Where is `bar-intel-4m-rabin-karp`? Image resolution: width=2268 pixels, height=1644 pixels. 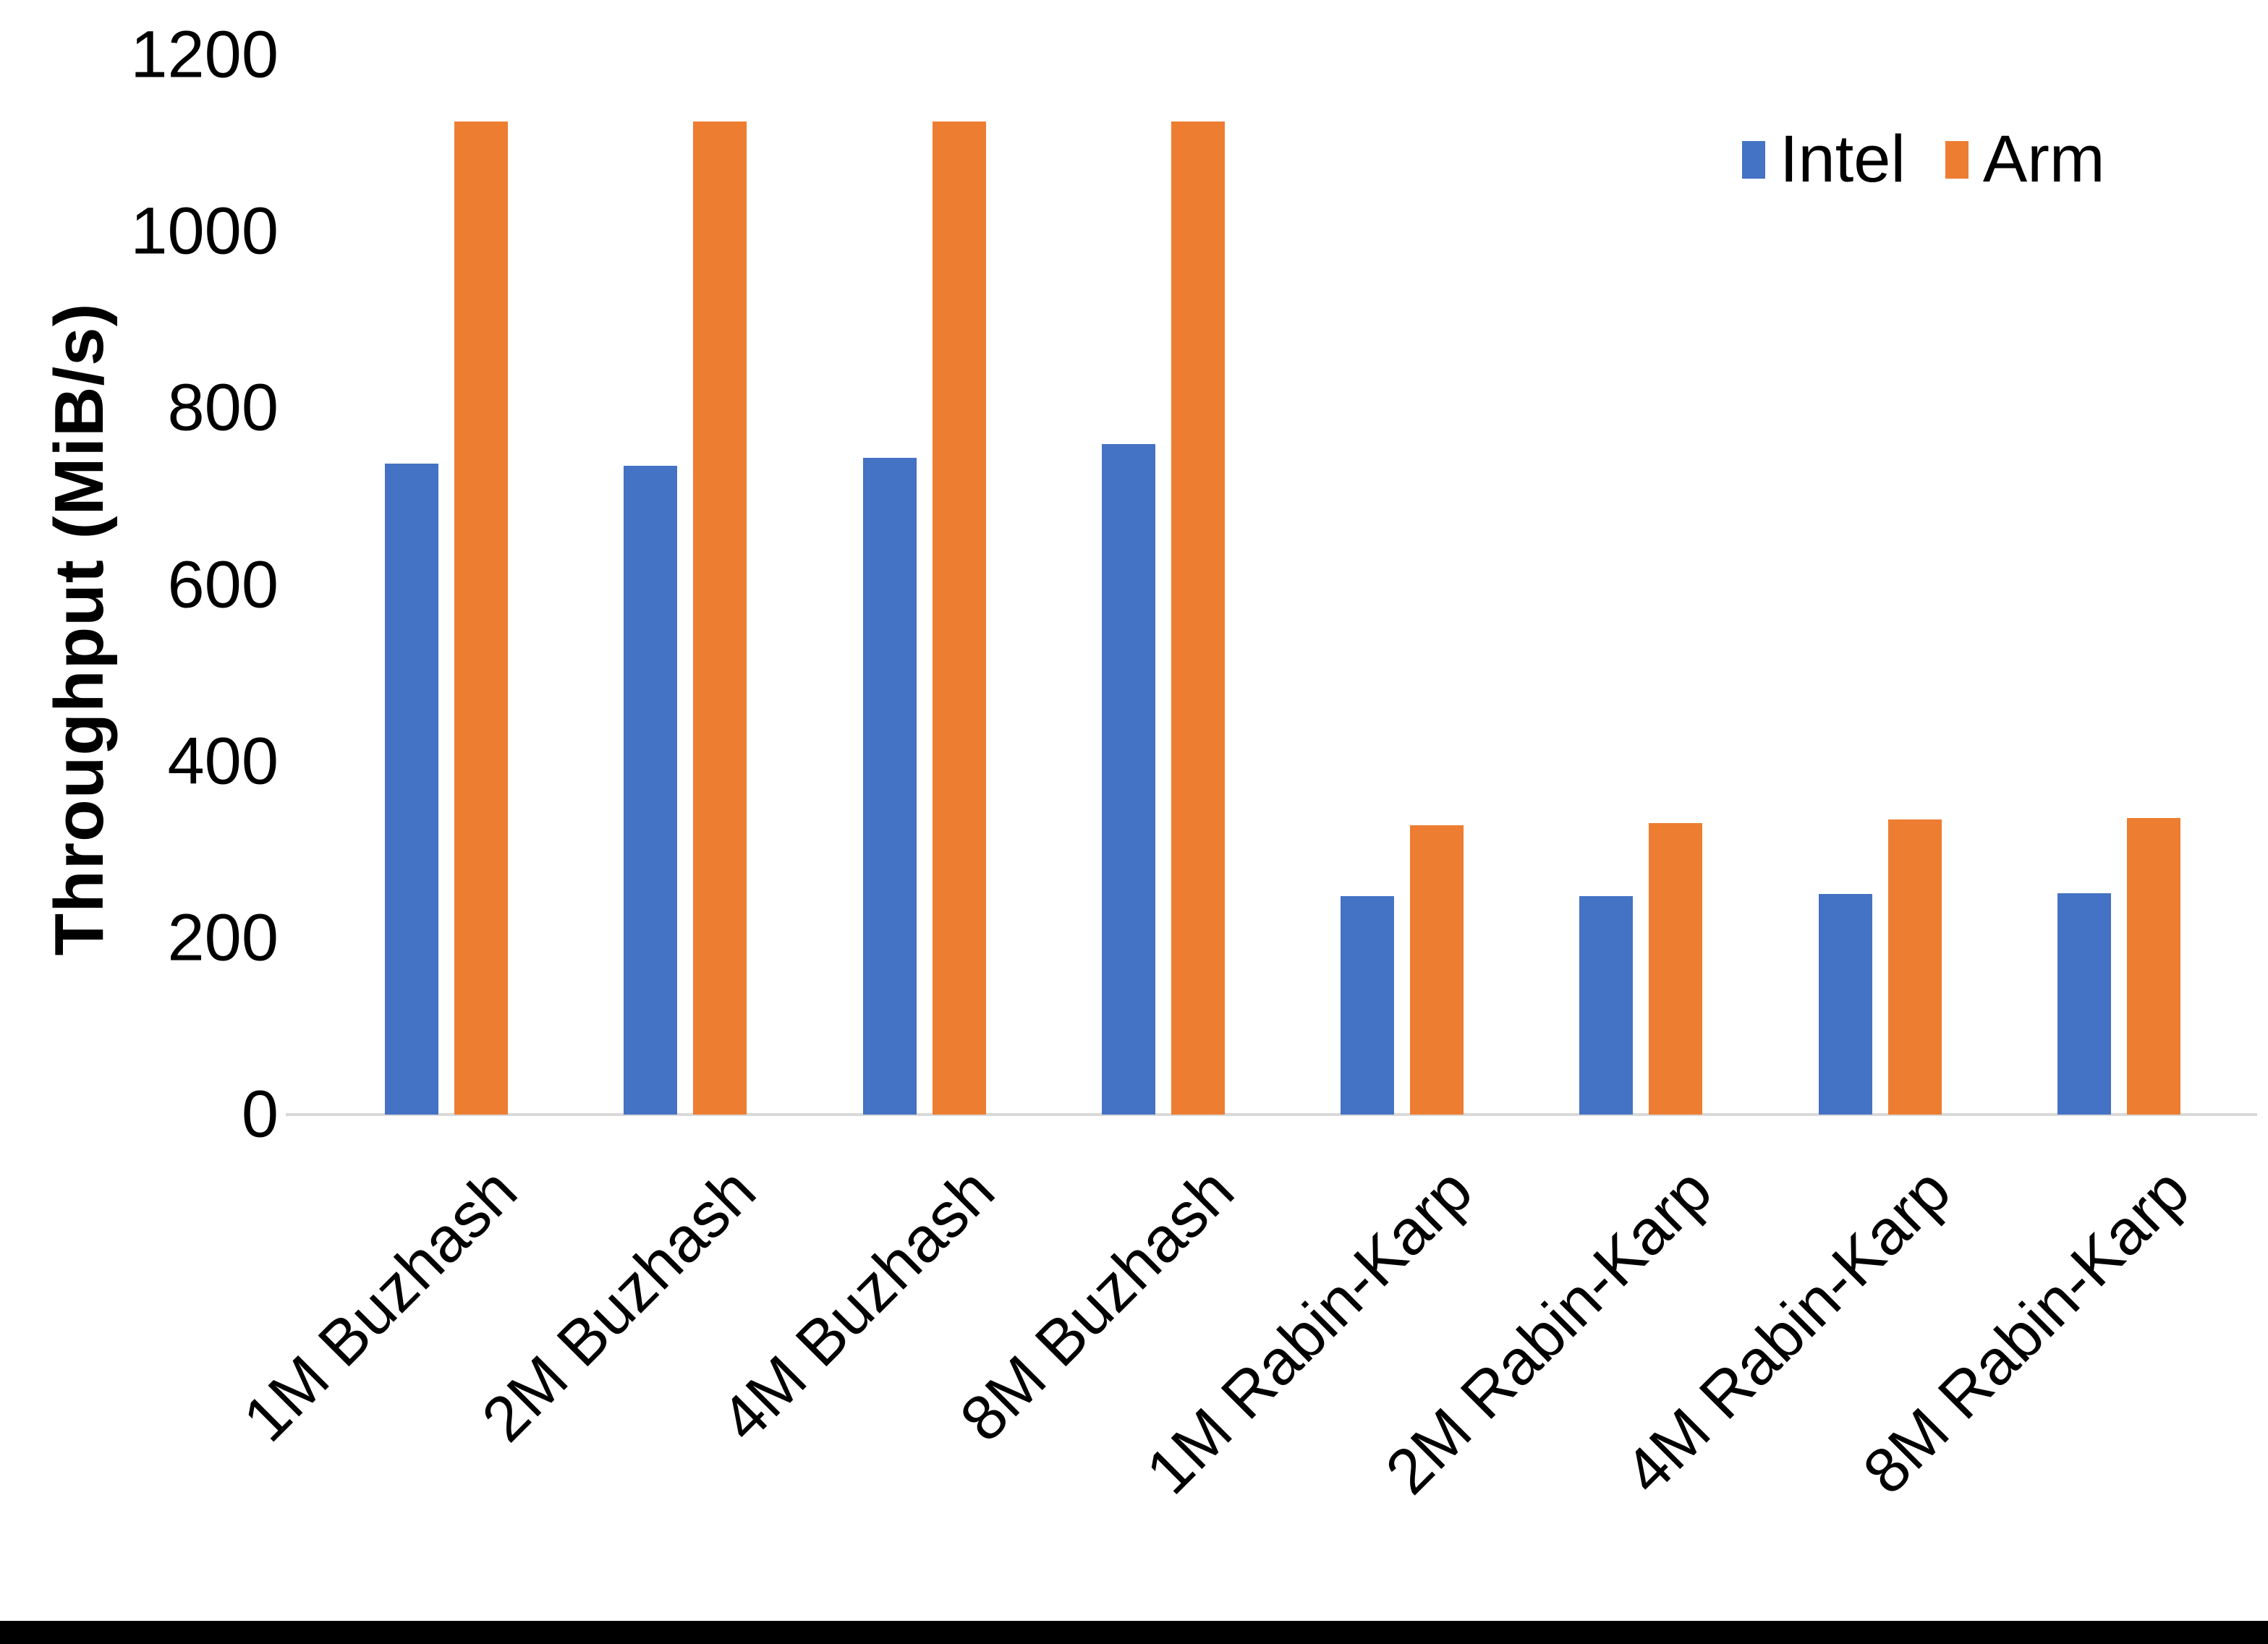 bar-intel-4m-rabin-karp is located at coordinates (1845, 1004).